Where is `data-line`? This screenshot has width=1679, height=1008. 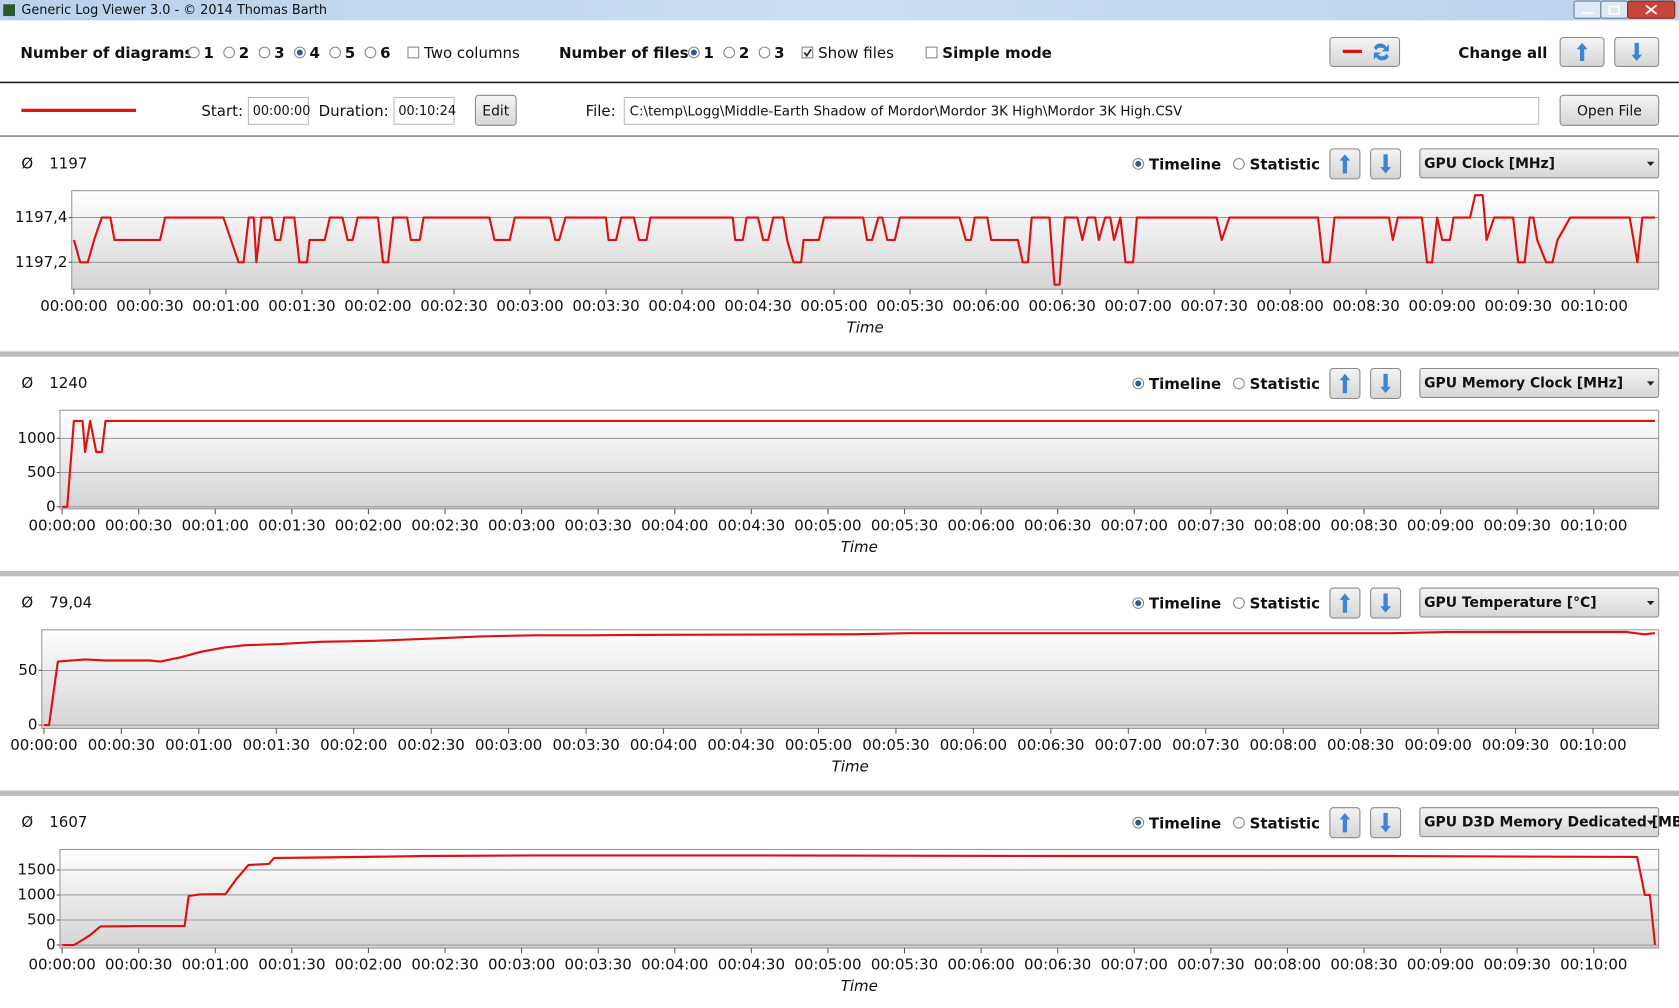
data-line is located at coordinates (864, 240).